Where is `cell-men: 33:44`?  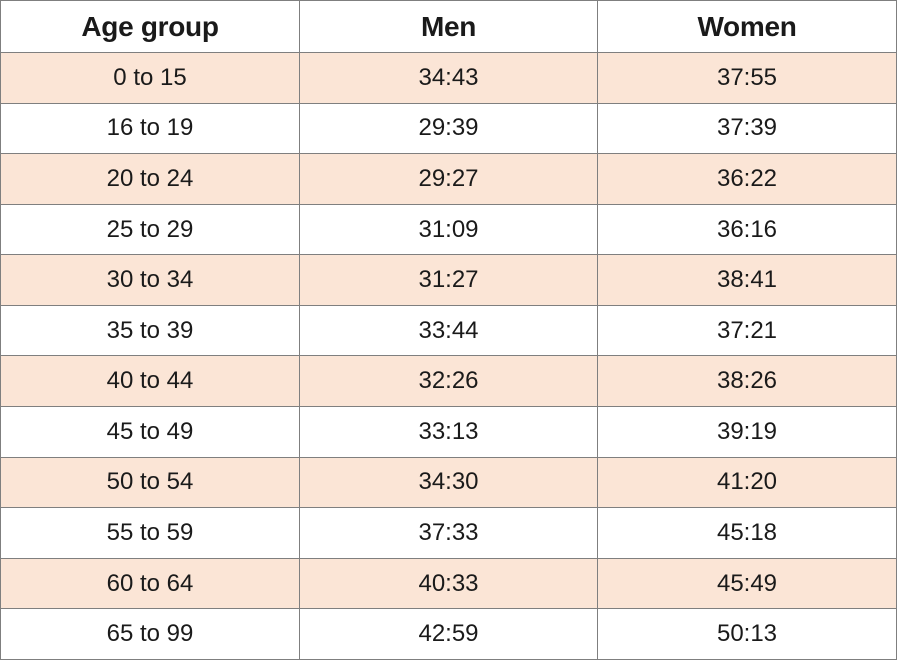 cell-men: 33:44 is located at coordinates (448, 330).